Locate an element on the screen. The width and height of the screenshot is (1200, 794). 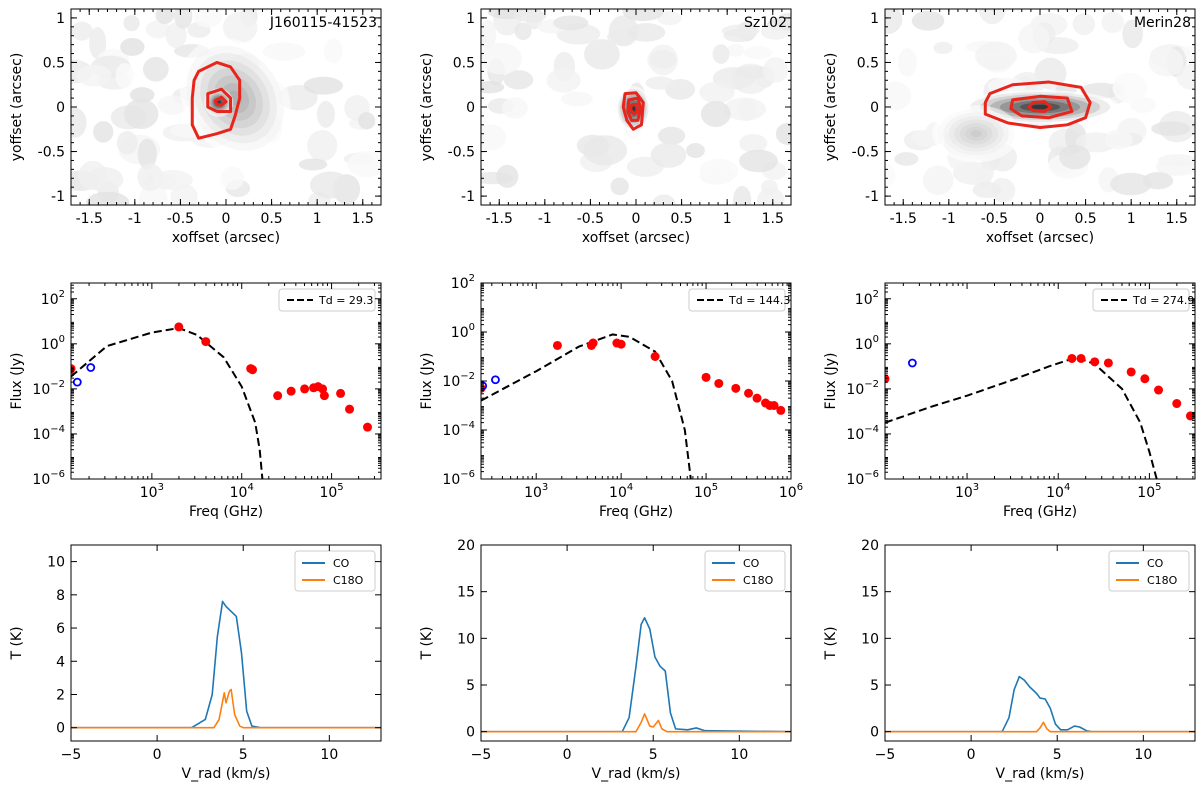
x-axis-label: Freq (GHz) is located at coordinates (636, 512).